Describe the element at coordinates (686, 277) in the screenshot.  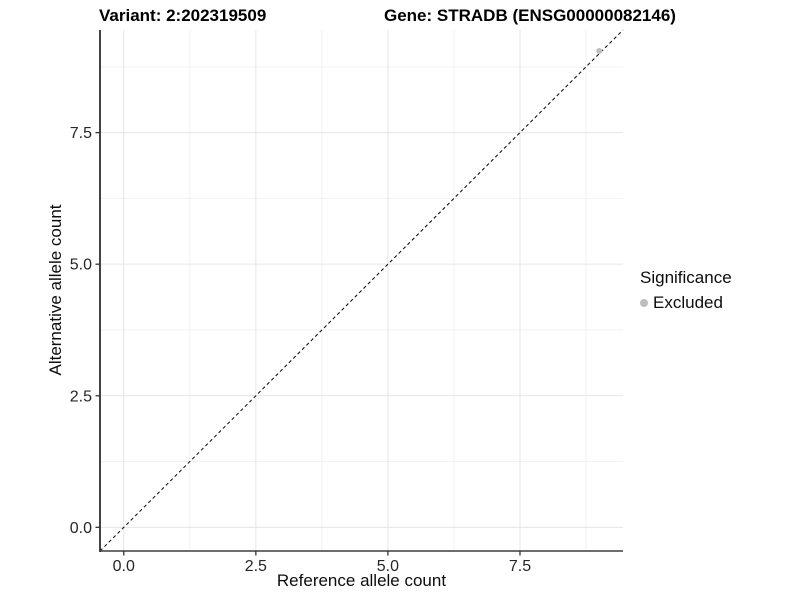
I see `legend-title: Significance` at that location.